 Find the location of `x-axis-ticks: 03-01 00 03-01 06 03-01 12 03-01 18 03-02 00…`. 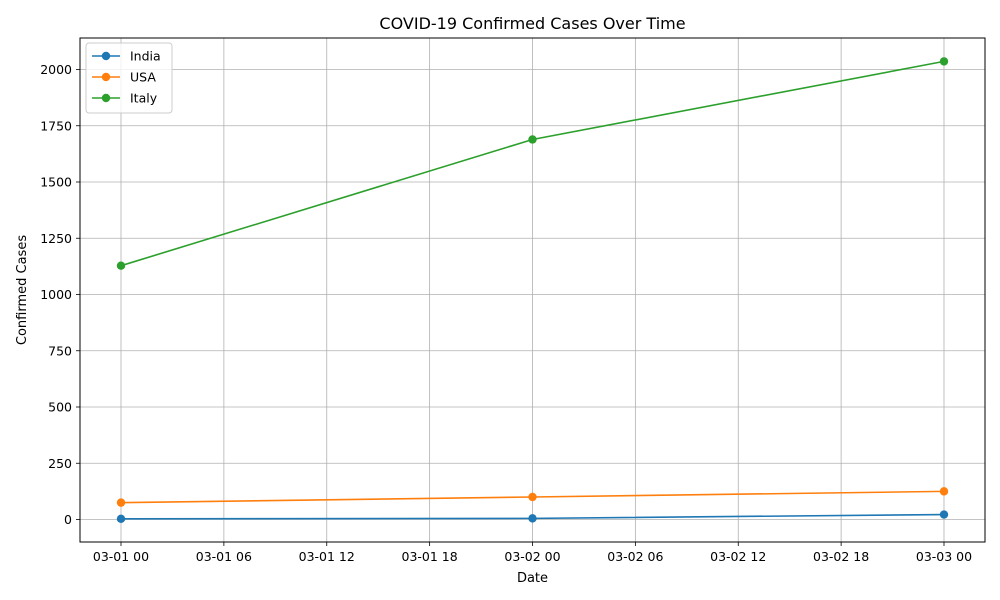

x-axis-ticks: 03-01 00 03-01 06 03-01 12 03-01 18 03-02 00… is located at coordinates (532, 553).